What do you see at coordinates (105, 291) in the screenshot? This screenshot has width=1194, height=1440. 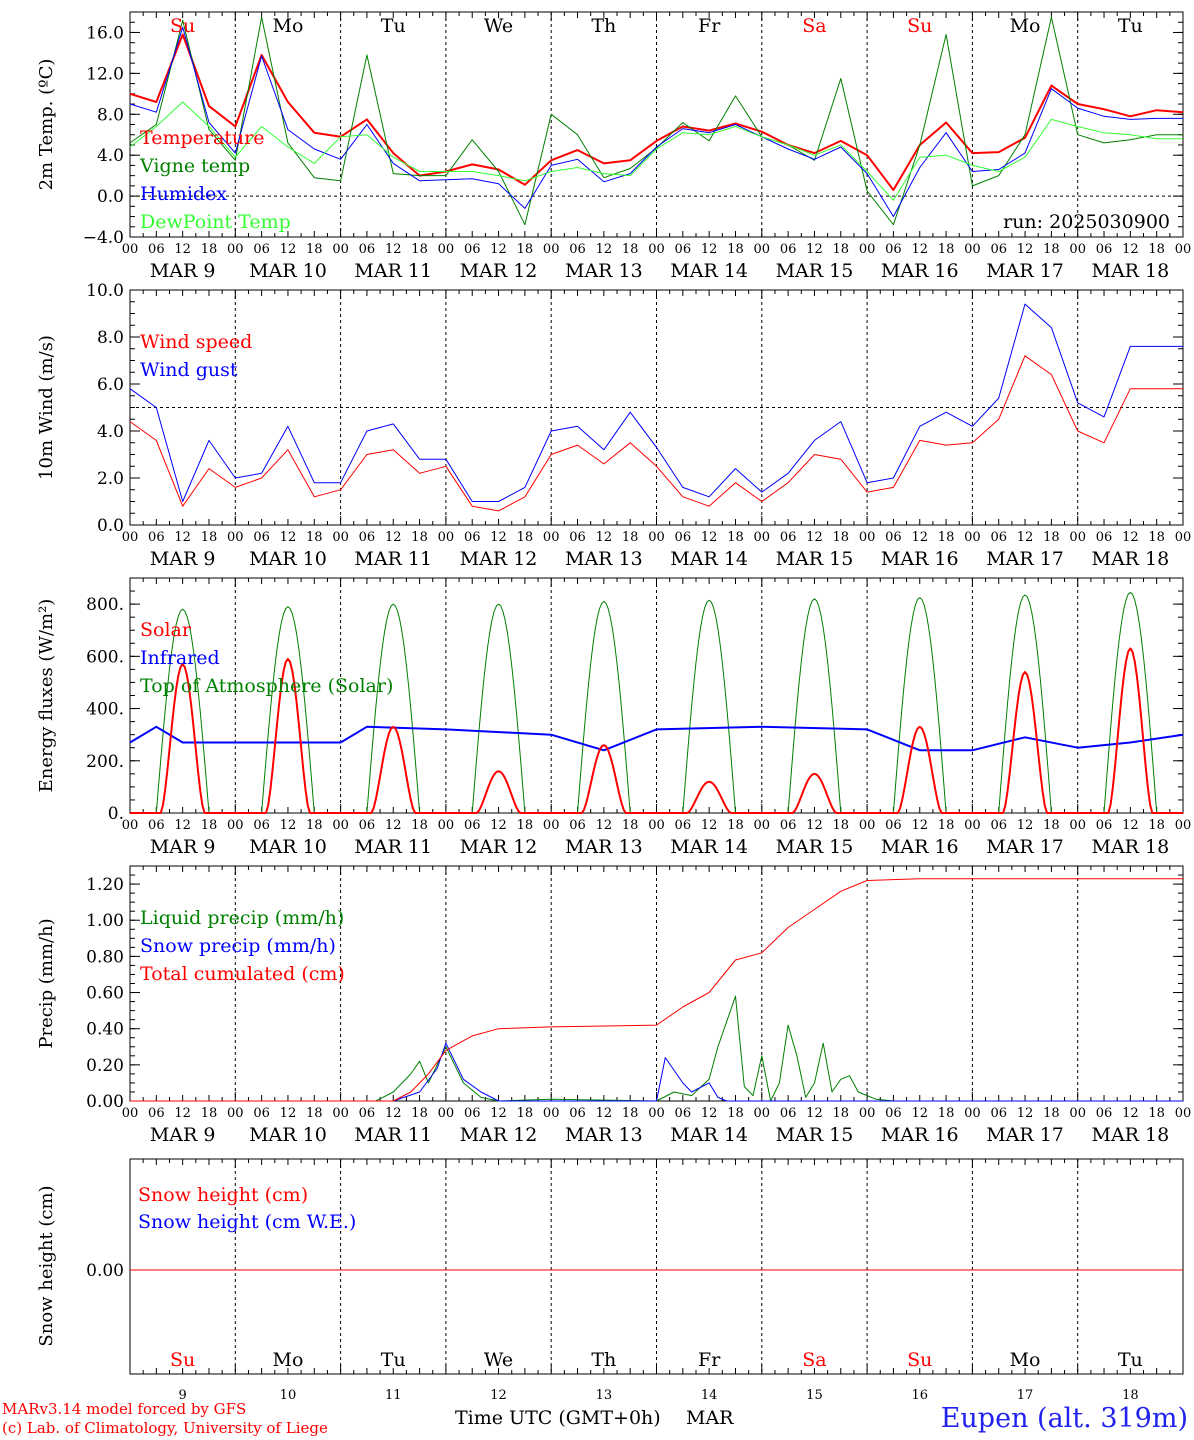 I see `y-tick-label: 10.0` at bounding box center [105, 291].